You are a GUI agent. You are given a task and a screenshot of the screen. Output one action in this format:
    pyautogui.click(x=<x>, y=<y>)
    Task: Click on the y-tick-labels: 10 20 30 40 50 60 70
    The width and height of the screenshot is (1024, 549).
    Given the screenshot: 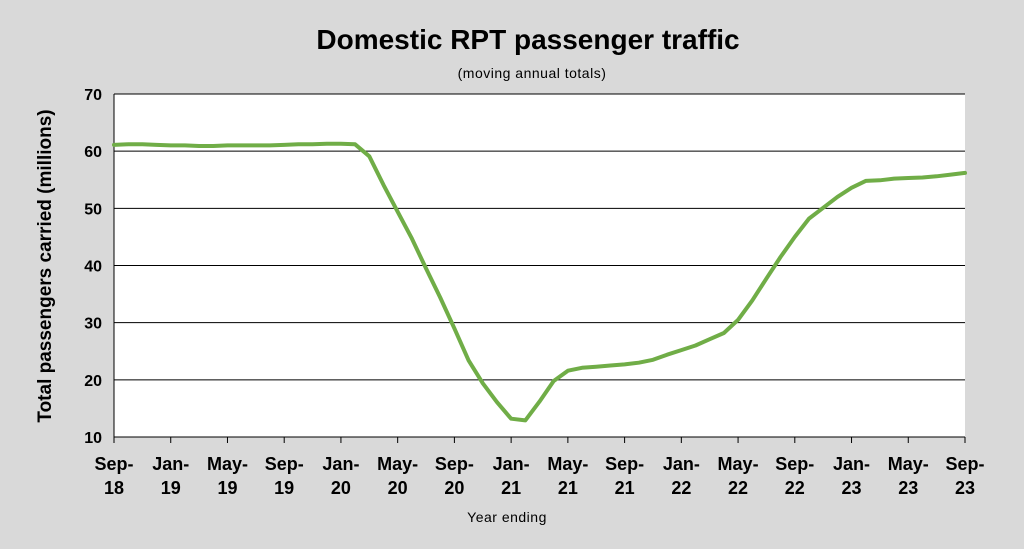 What is the action you would take?
    pyautogui.click(x=93, y=267)
    